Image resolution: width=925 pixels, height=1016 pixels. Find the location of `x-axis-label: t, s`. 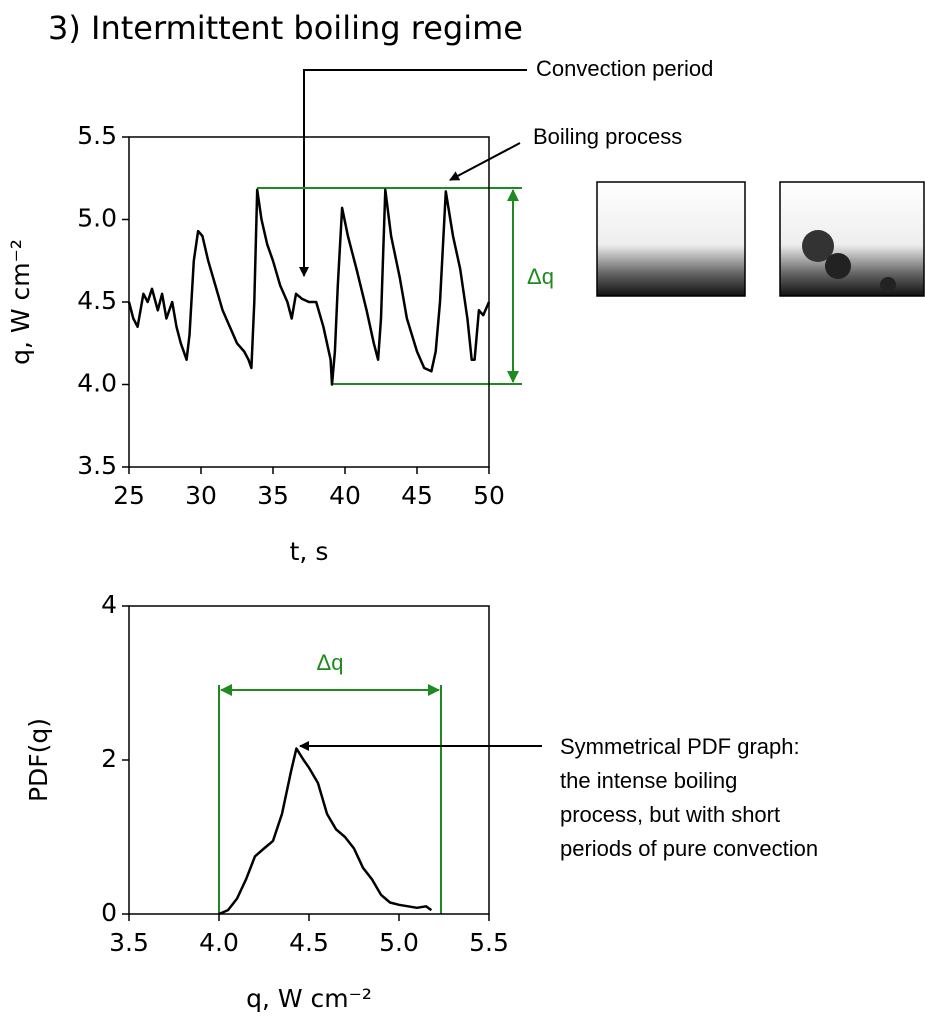

x-axis-label: t, s is located at coordinates (309, 551).